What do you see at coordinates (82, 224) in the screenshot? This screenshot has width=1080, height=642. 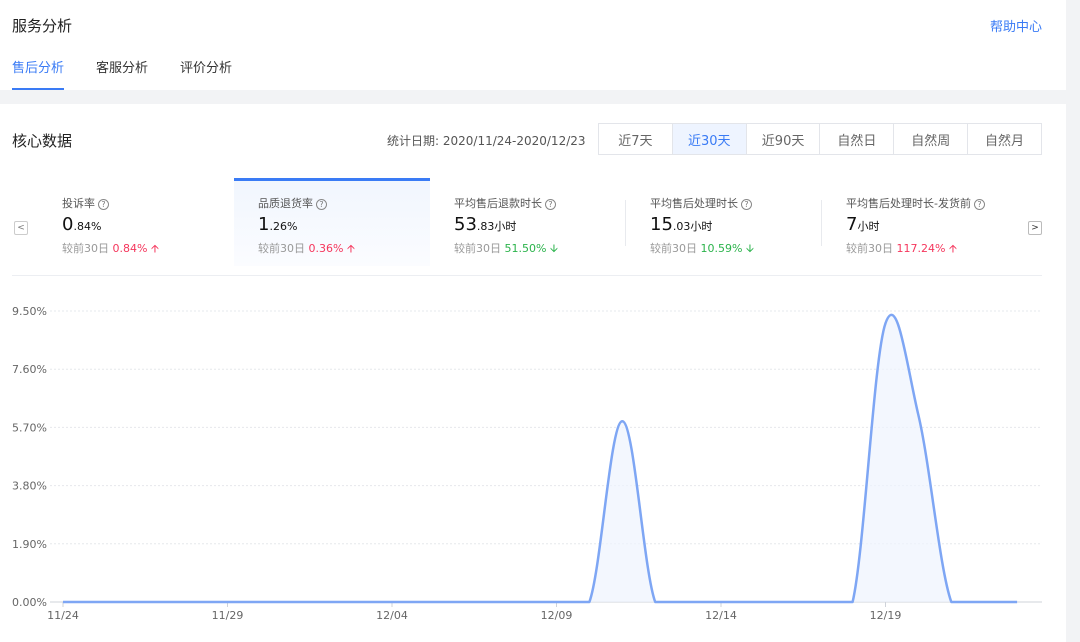 I see `metric-value: 0.84%` at bounding box center [82, 224].